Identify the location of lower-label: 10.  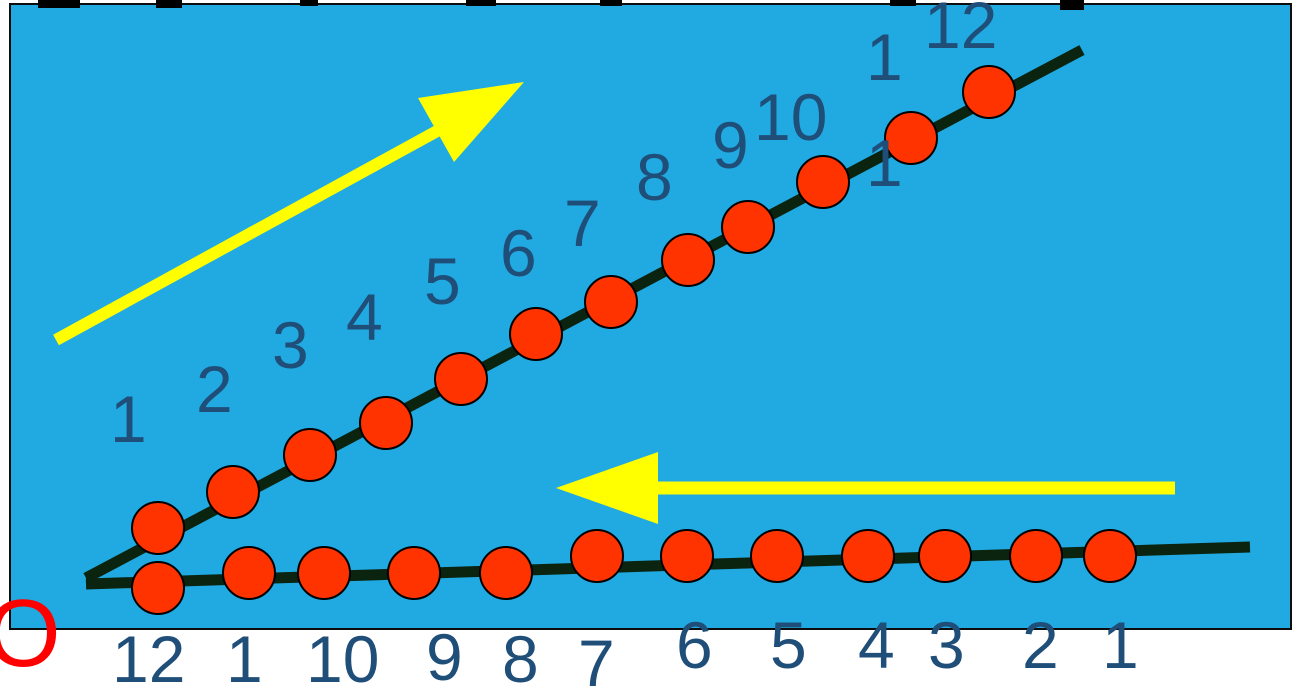
(342, 655).